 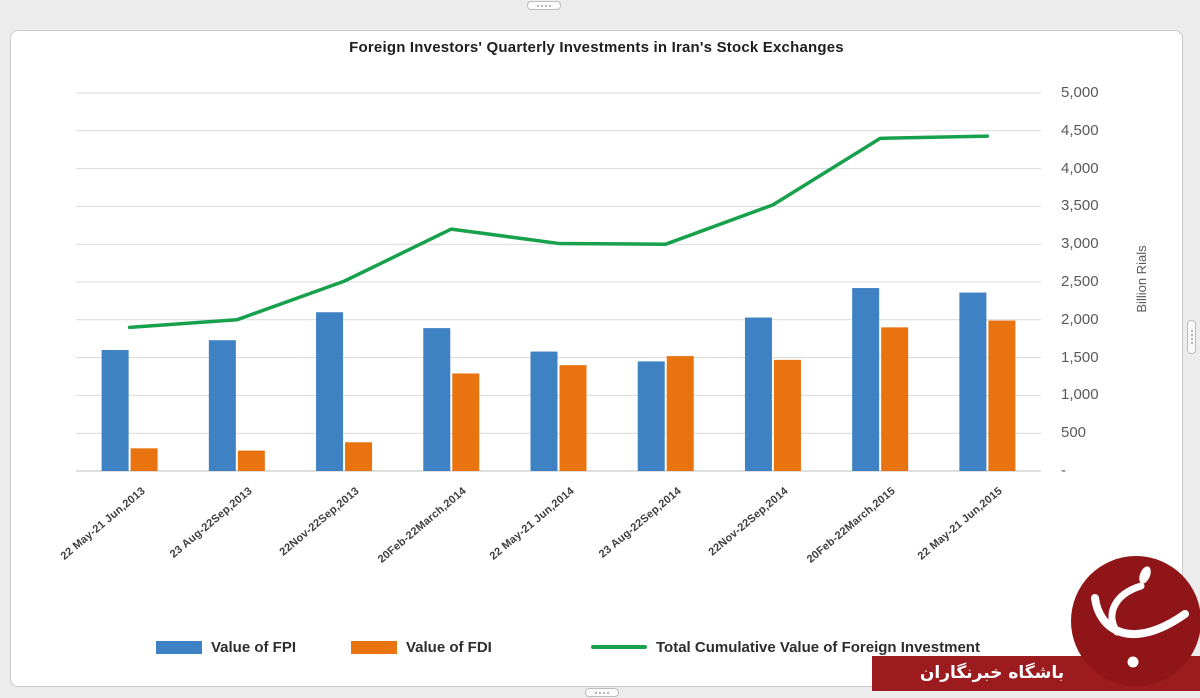 What do you see at coordinates (254, 647) in the screenshot?
I see `fpi-legend-label: Value of FPI` at bounding box center [254, 647].